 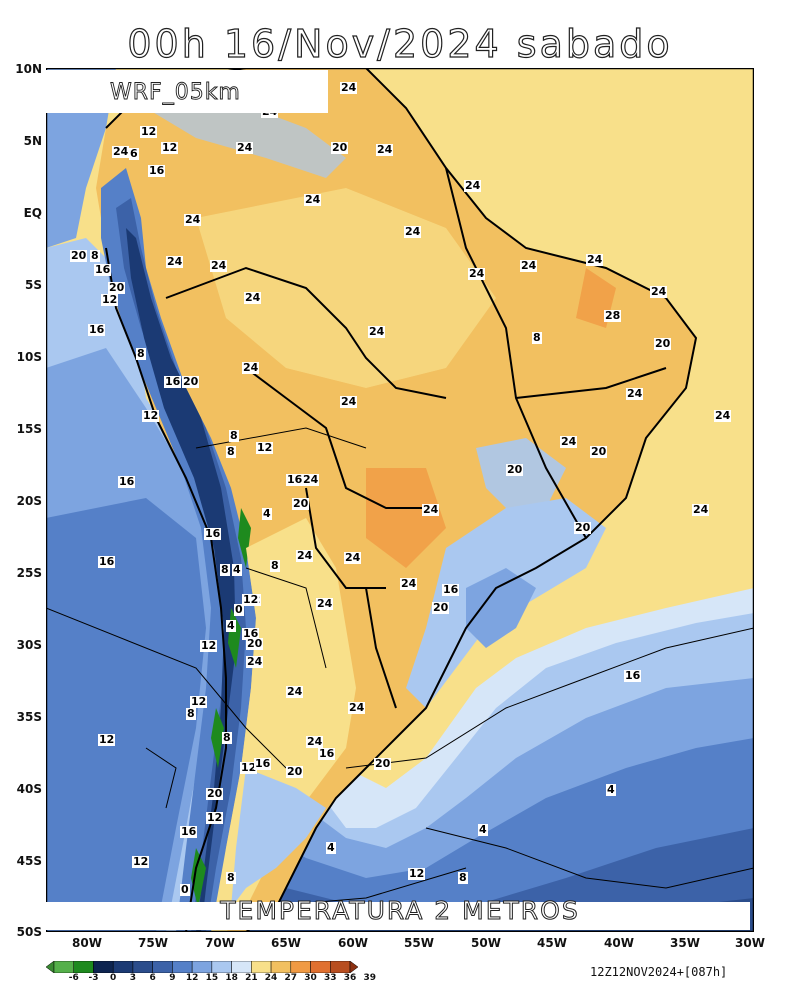 What do you see at coordinates (153, 943) in the screenshot?
I see `lon-label: 75W` at bounding box center [153, 943].